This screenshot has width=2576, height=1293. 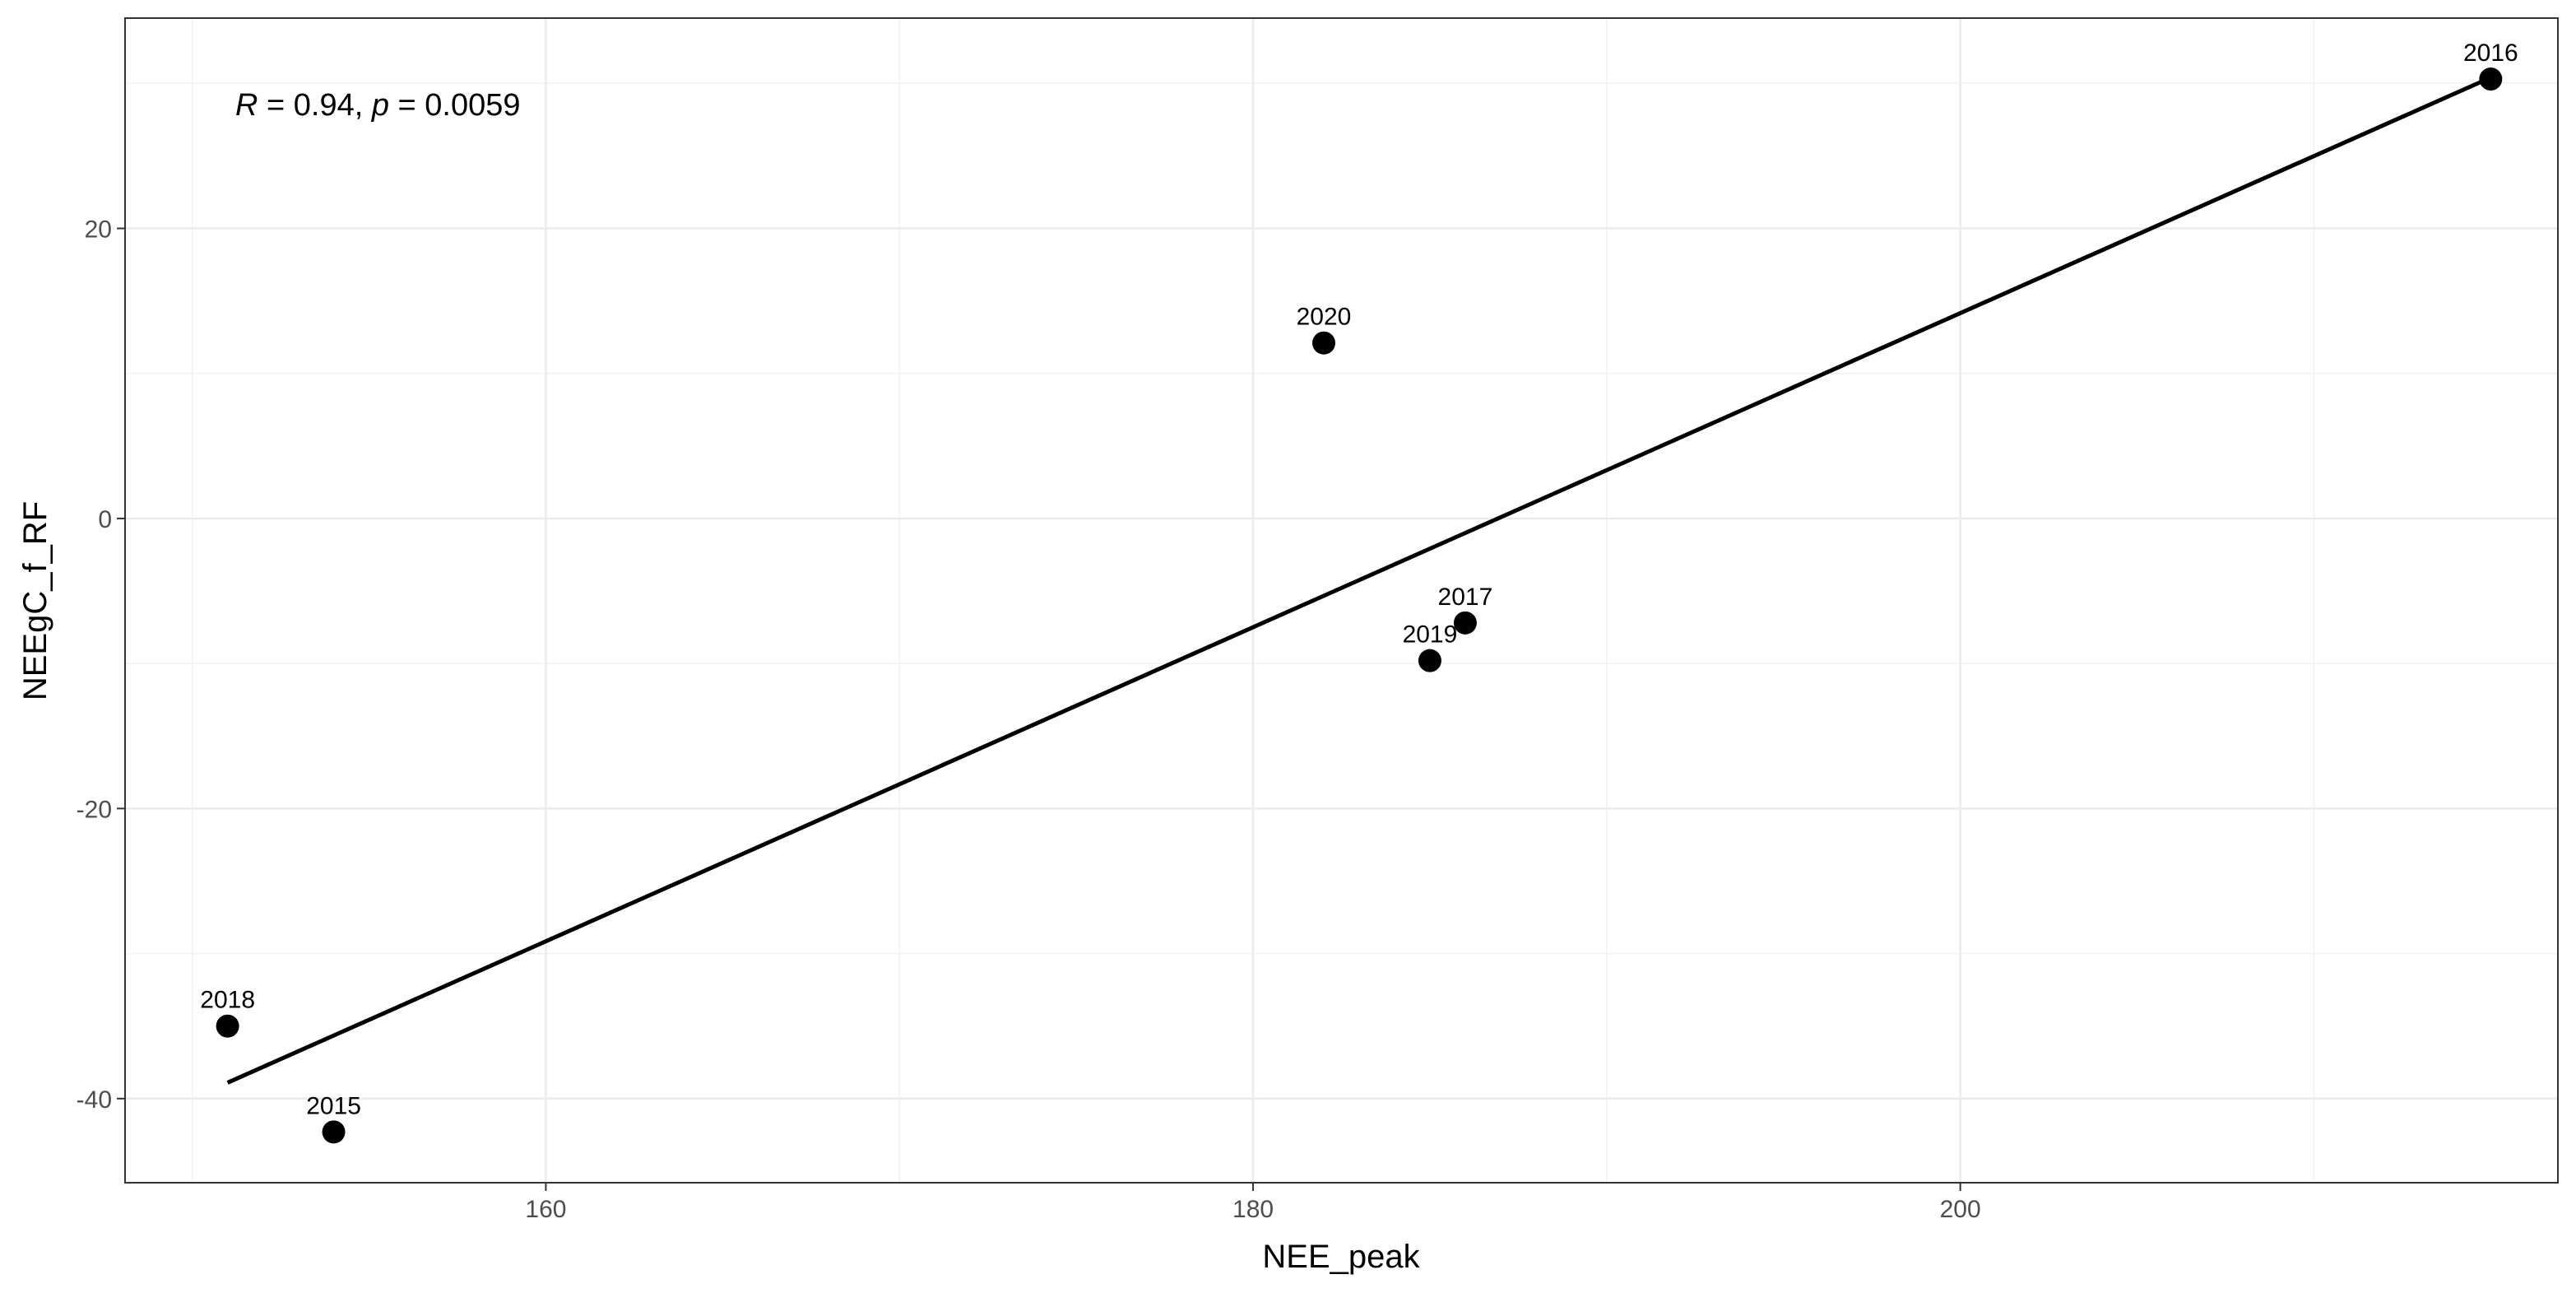 What do you see at coordinates (95, 809) in the screenshot?
I see `y-tick-label: -20` at bounding box center [95, 809].